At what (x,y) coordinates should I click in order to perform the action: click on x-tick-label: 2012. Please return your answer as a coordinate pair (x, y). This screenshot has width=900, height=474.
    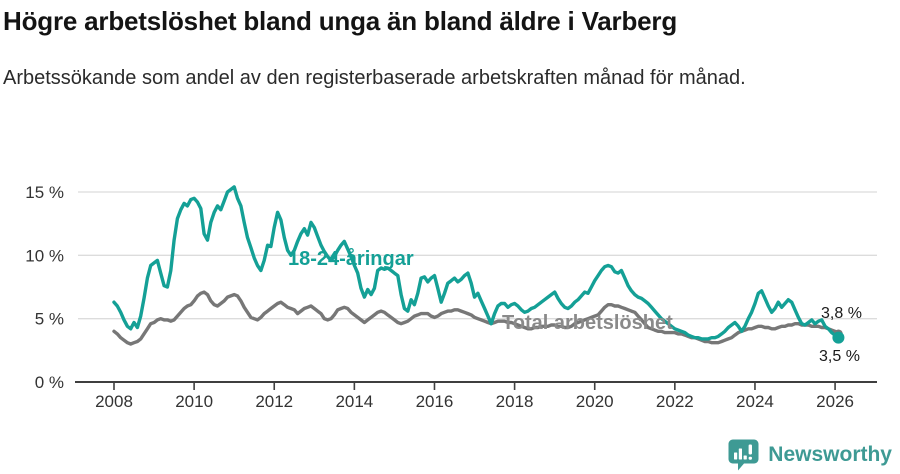
    Looking at the image, I should click on (274, 401).